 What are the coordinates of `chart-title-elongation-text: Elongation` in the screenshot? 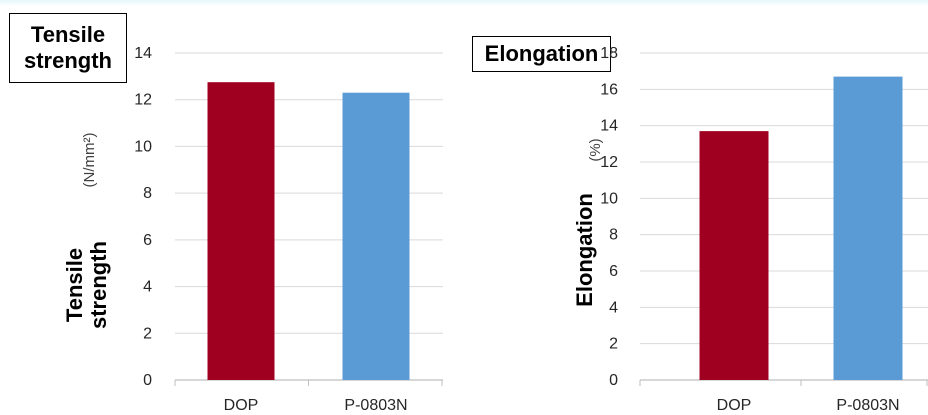 It's located at (541, 53).